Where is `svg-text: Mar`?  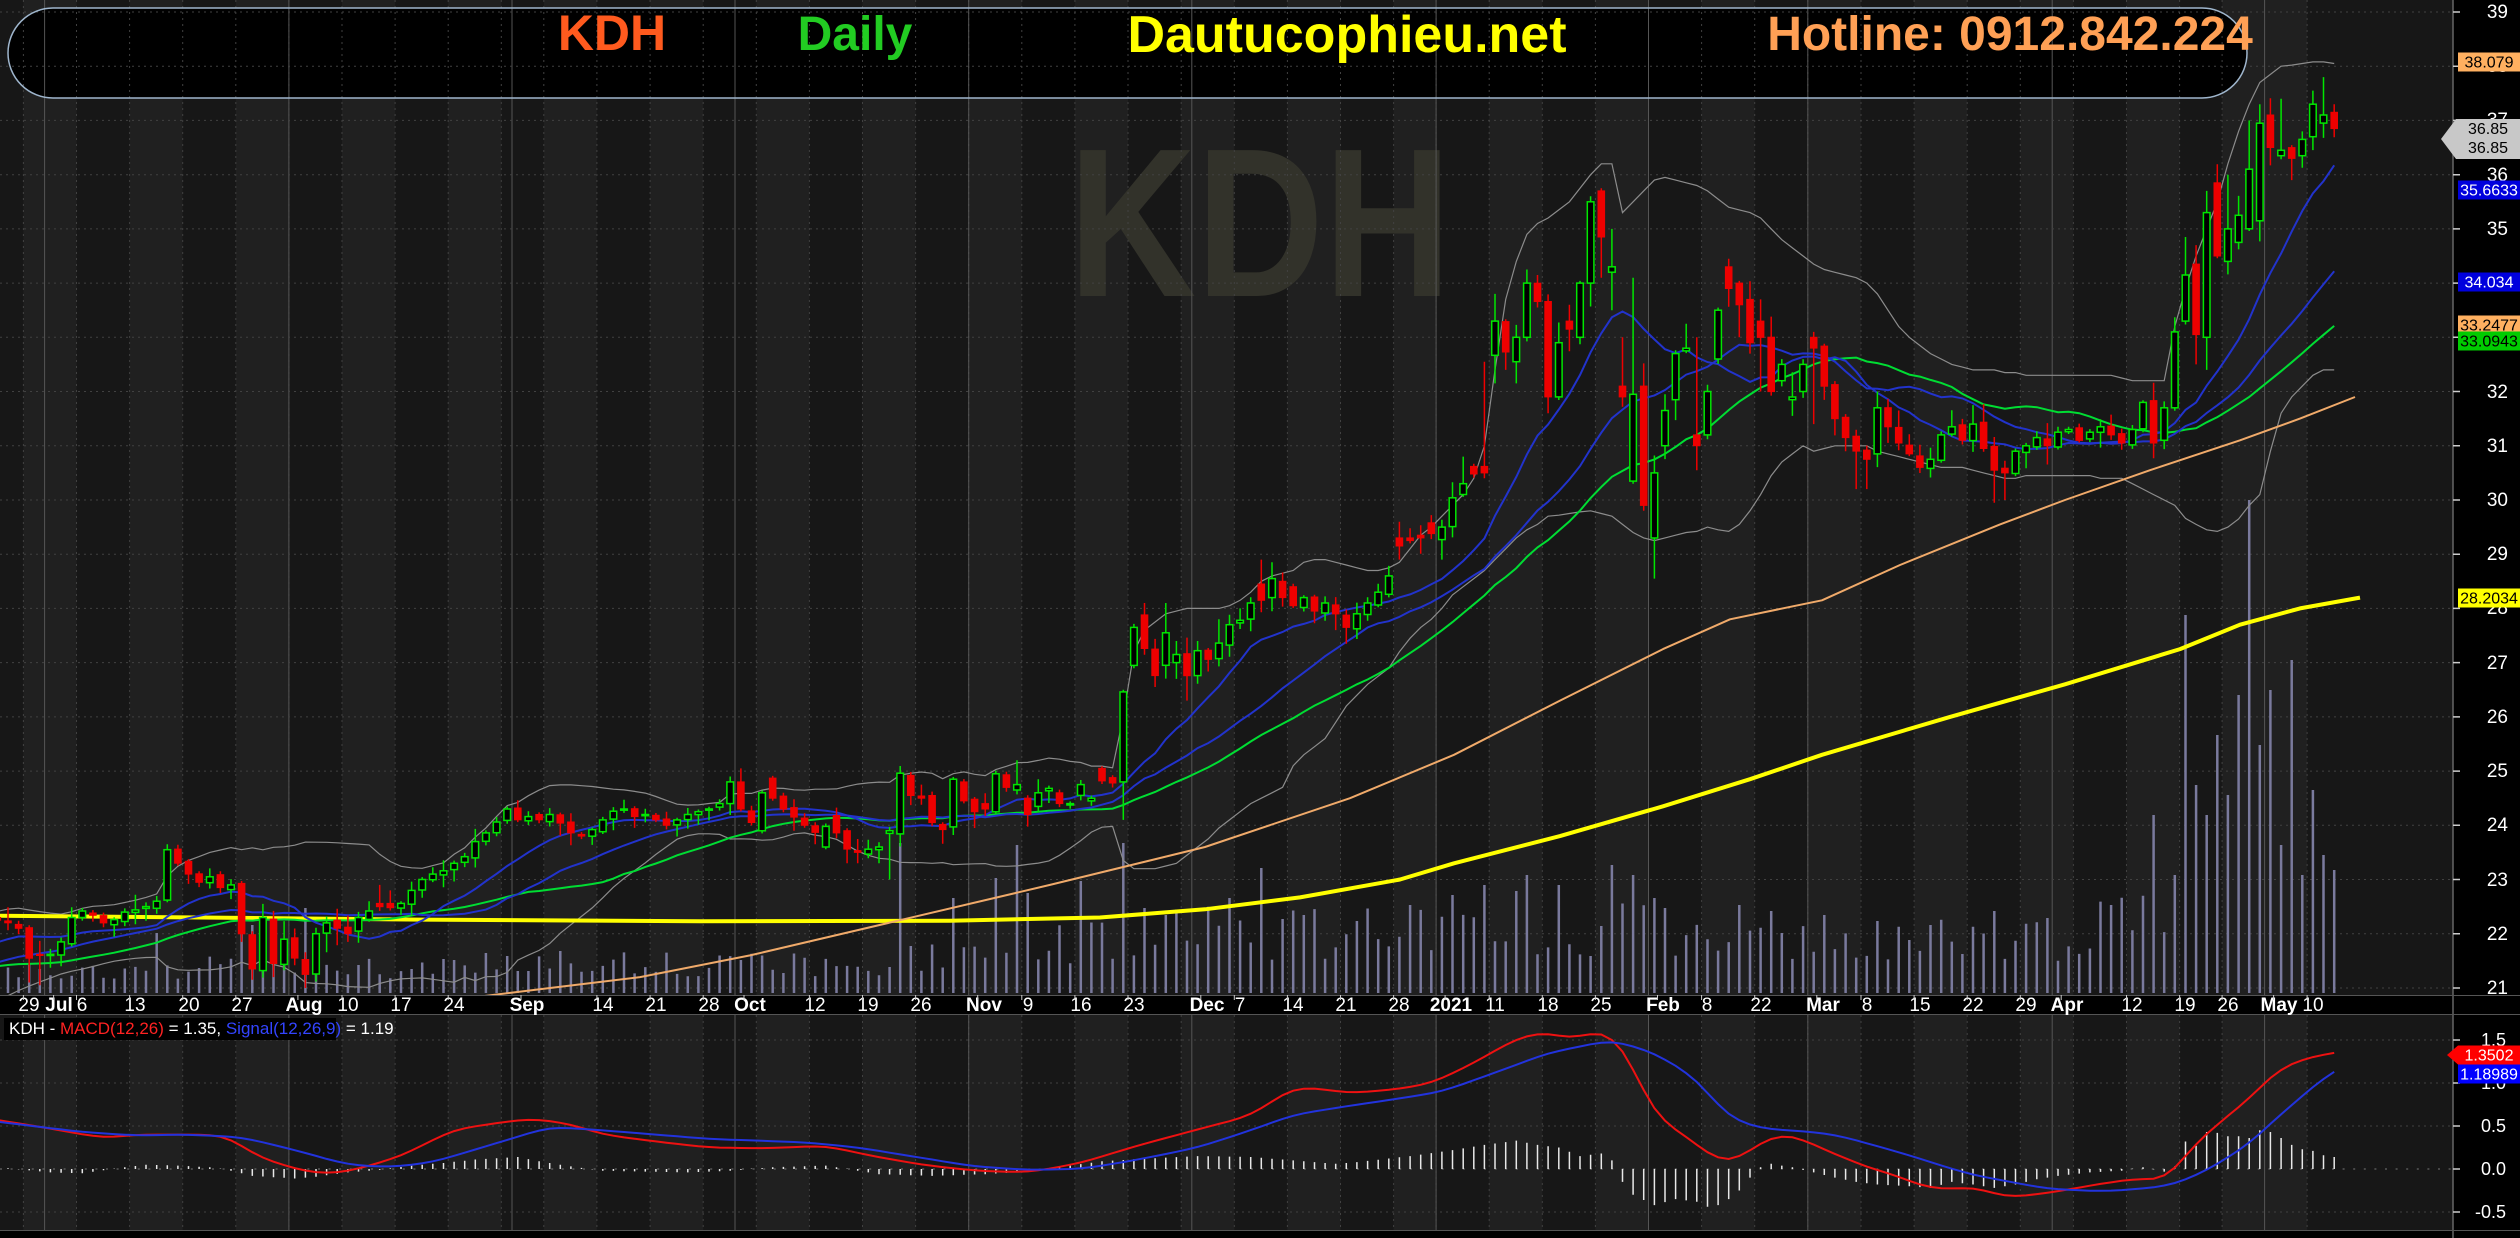
svg-text: Mar is located at coordinates (1823, 1005).